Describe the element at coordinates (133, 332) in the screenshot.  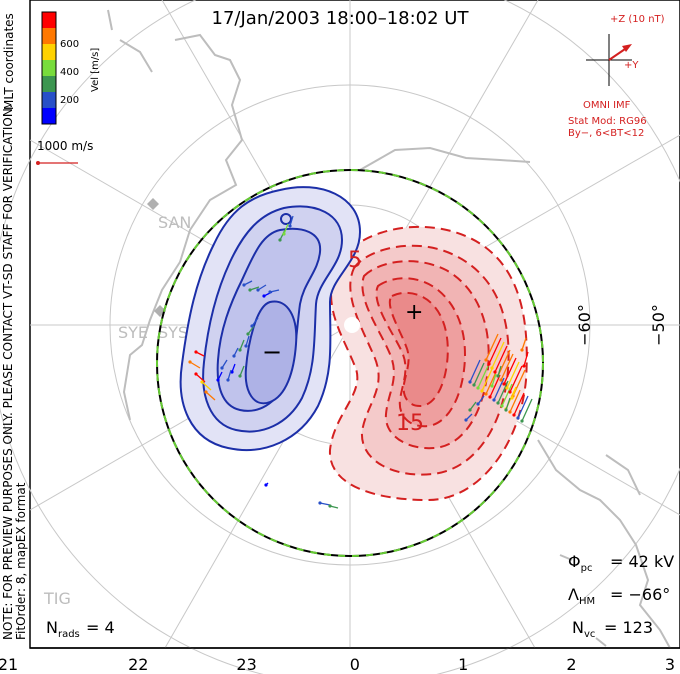
I see `station-label-sye: SYE` at that location.